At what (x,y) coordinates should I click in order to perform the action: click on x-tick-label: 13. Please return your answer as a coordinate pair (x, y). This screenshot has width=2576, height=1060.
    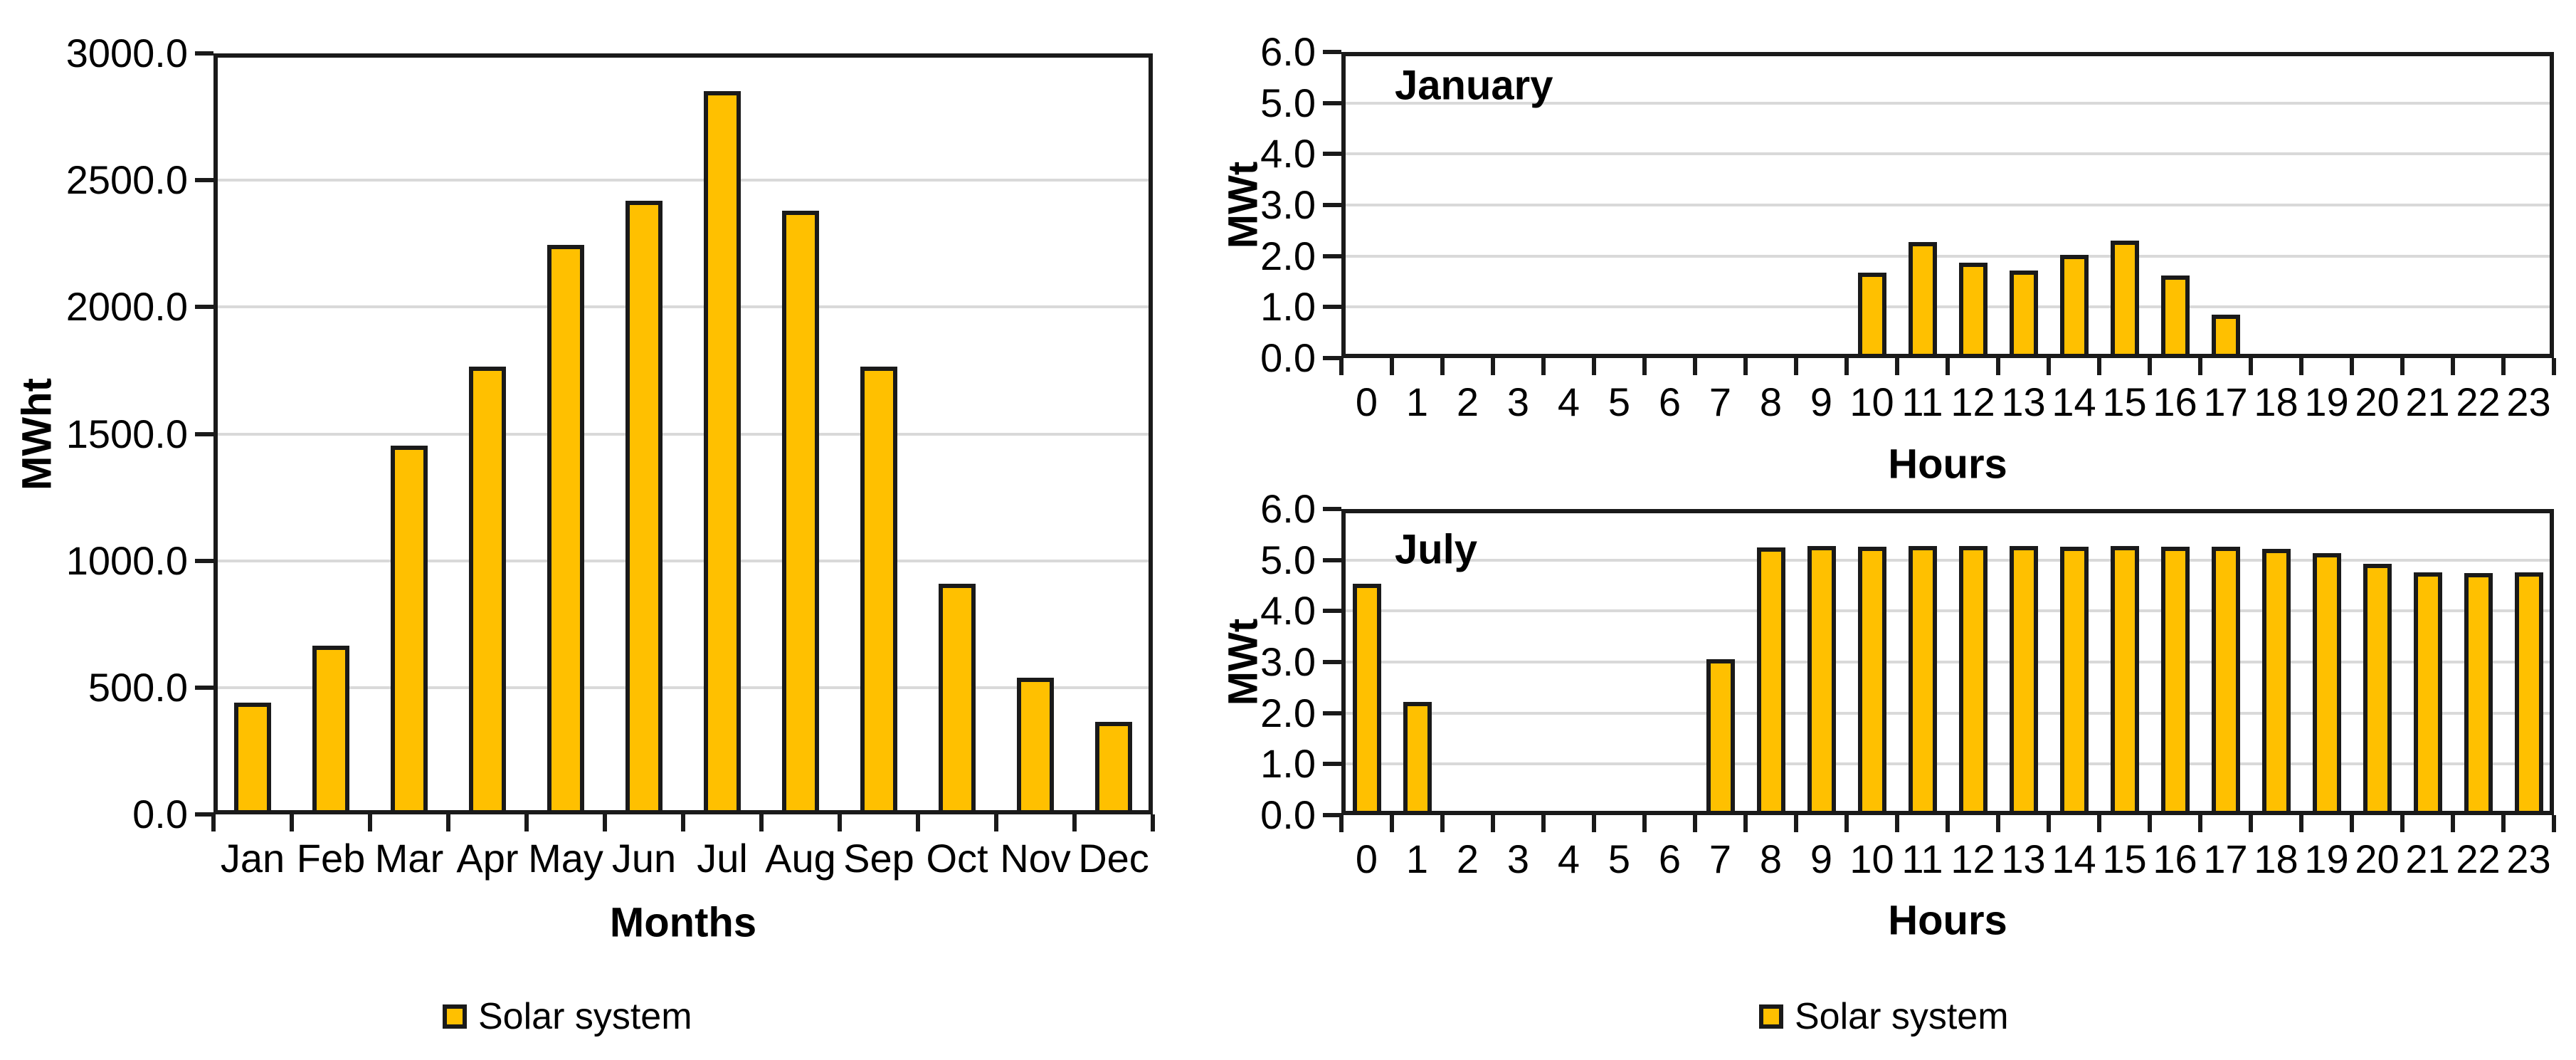
    Looking at the image, I should click on (2023, 858).